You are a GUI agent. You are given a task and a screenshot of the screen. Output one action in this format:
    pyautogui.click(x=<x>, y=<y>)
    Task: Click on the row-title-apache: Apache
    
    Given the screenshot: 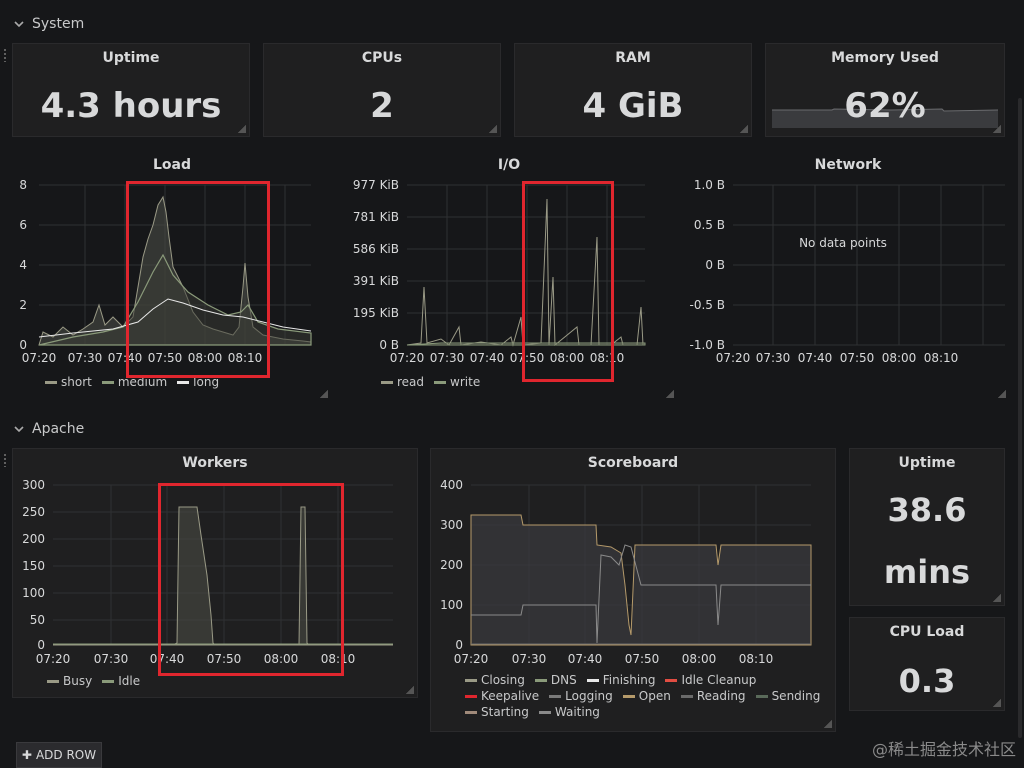 What is the action you would take?
    pyautogui.click(x=48, y=429)
    